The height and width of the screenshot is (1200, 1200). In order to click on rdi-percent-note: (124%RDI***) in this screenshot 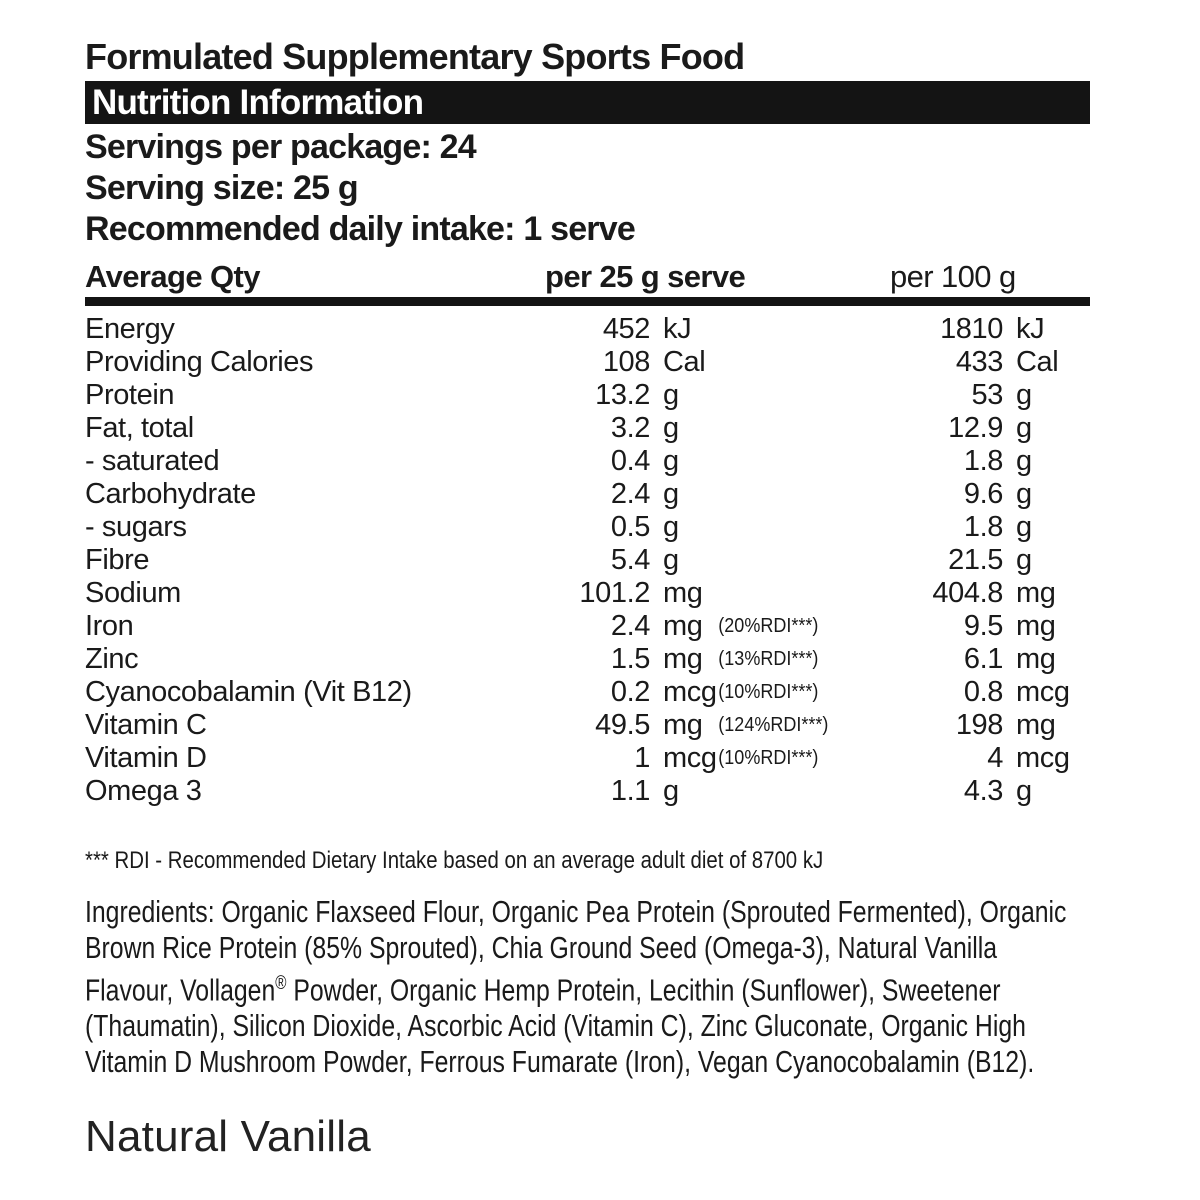, I will do `click(773, 725)`.